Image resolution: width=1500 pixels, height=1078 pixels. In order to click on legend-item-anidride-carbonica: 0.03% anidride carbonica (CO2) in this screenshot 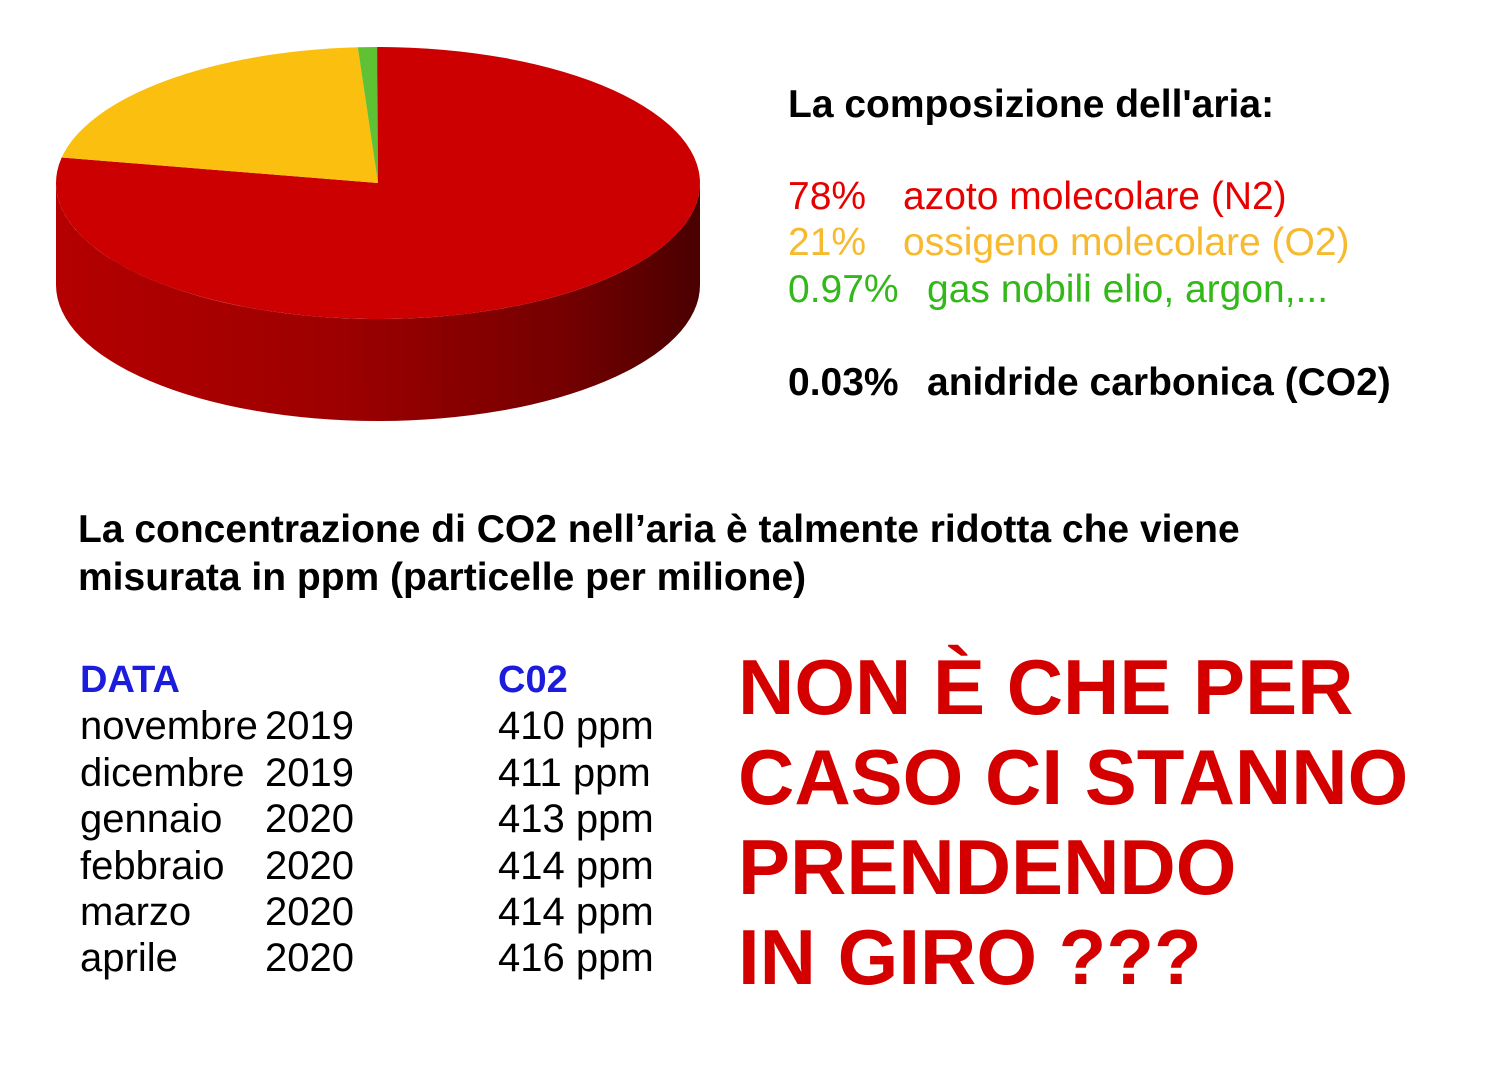, I will do `click(1089, 383)`.